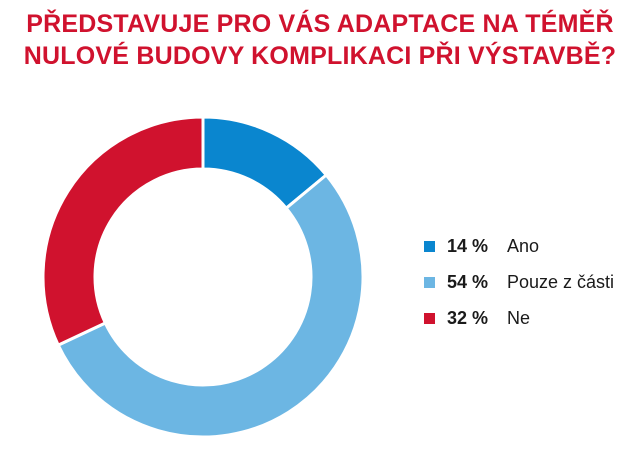 This screenshot has width=640, height=455. What do you see at coordinates (320, 24) in the screenshot?
I see `chart-title-line-1: PŘEDSTAVUJE PRO VÁS ADAPTACE NA TÉMĚŘ` at bounding box center [320, 24].